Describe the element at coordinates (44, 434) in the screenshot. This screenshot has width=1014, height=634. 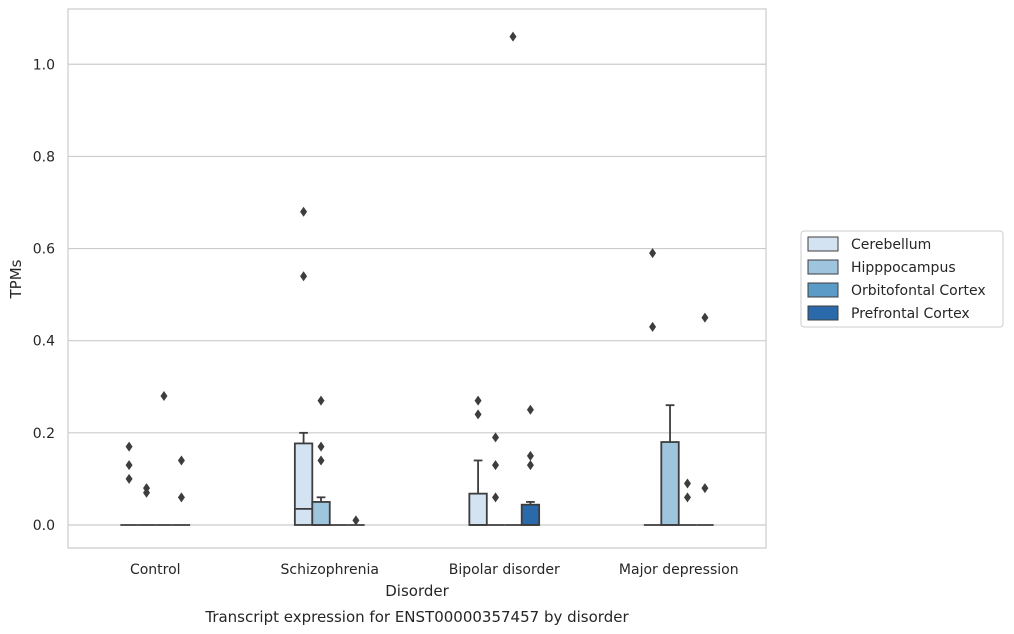
I see `y-tick-label: 0.2` at that location.